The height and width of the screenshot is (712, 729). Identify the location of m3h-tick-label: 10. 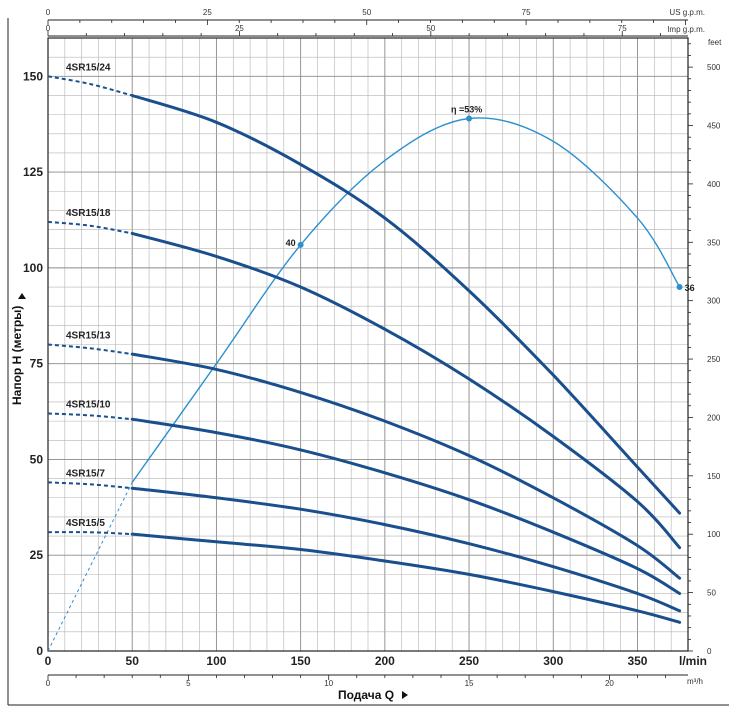
(328, 683).